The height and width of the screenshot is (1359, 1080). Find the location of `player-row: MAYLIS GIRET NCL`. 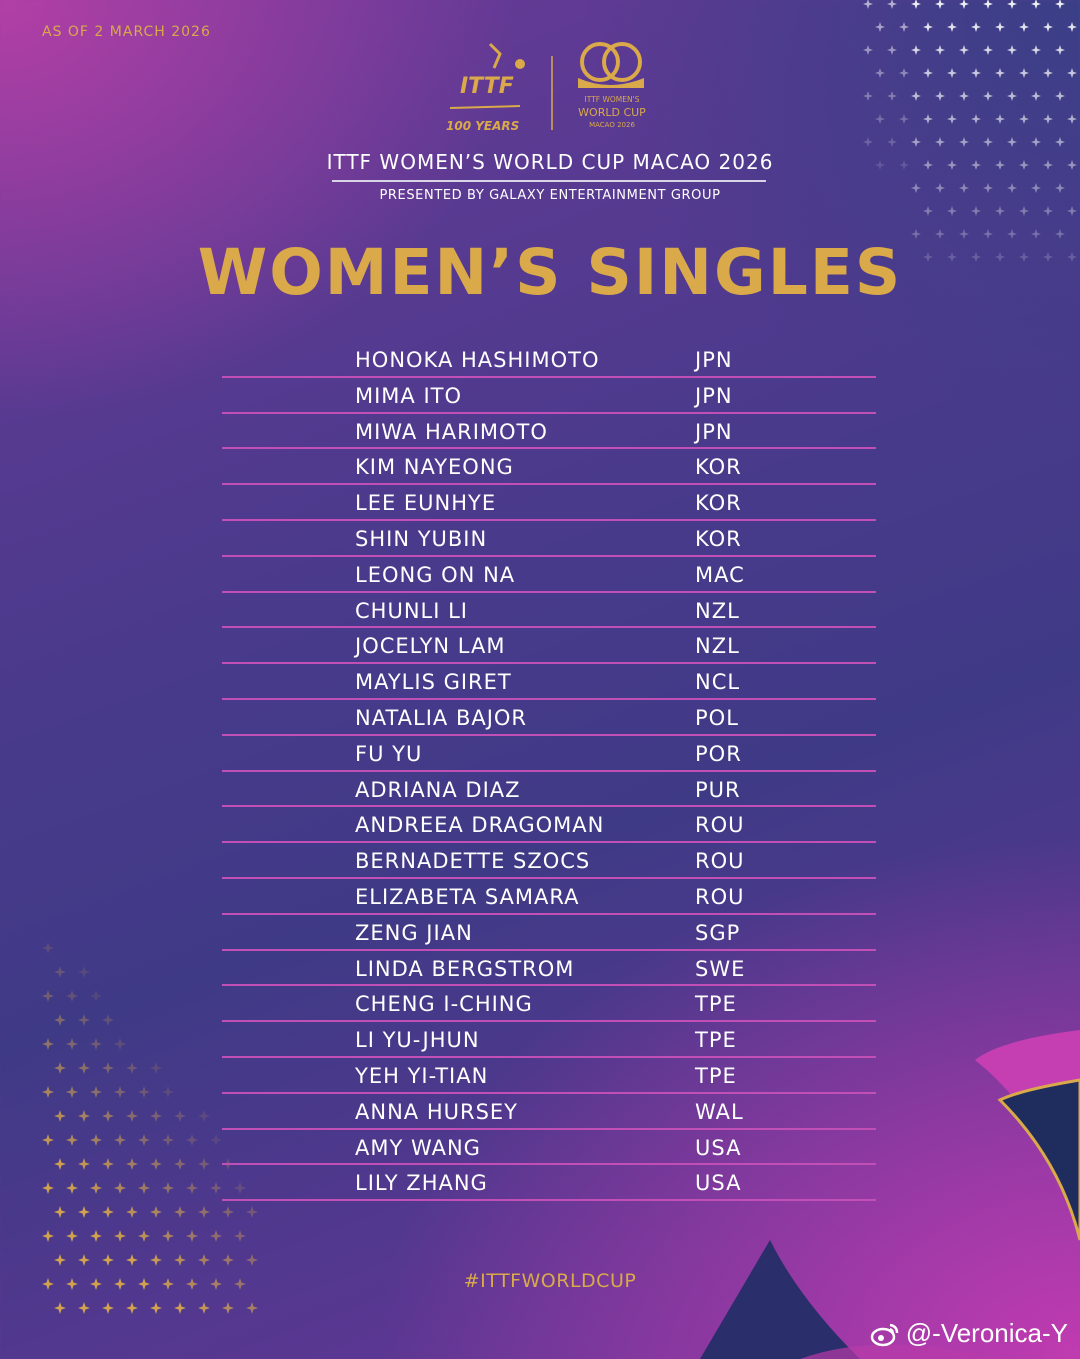

player-row: MAYLIS GIRET NCL is located at coordinates (549, 682).